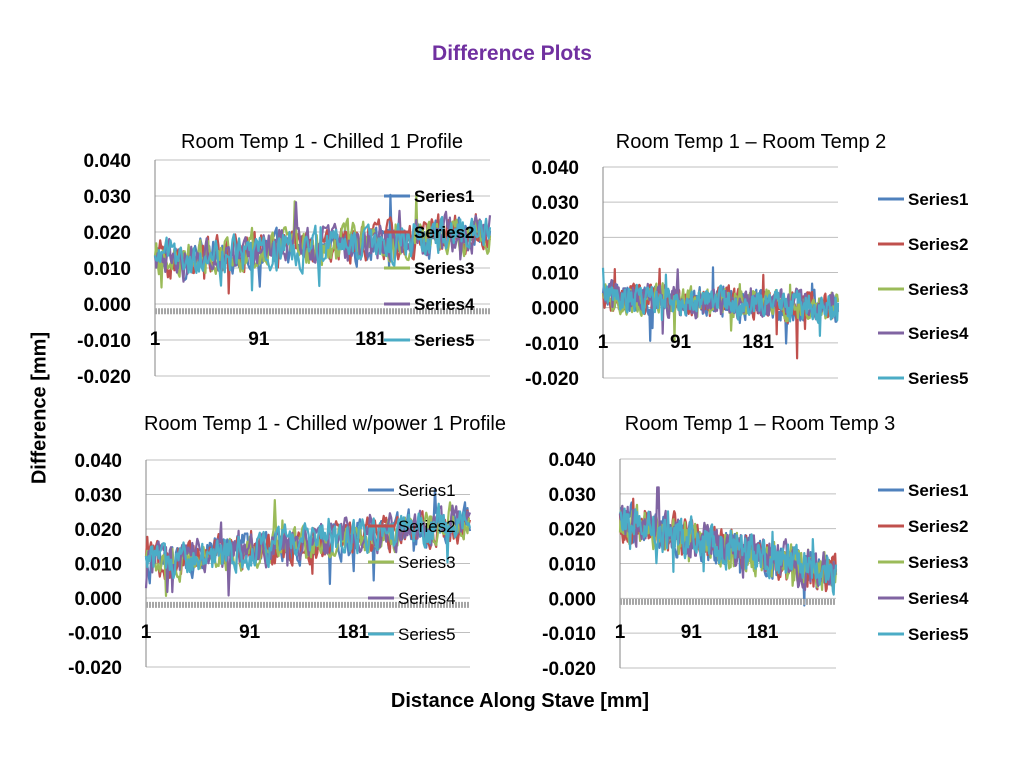 The width and height of the screenshot is (1024, 768). Describe the element at coordinates (520, 701) in the screenshot. I see `x-axis-label: Distance Along Stave [mm]` at that location.